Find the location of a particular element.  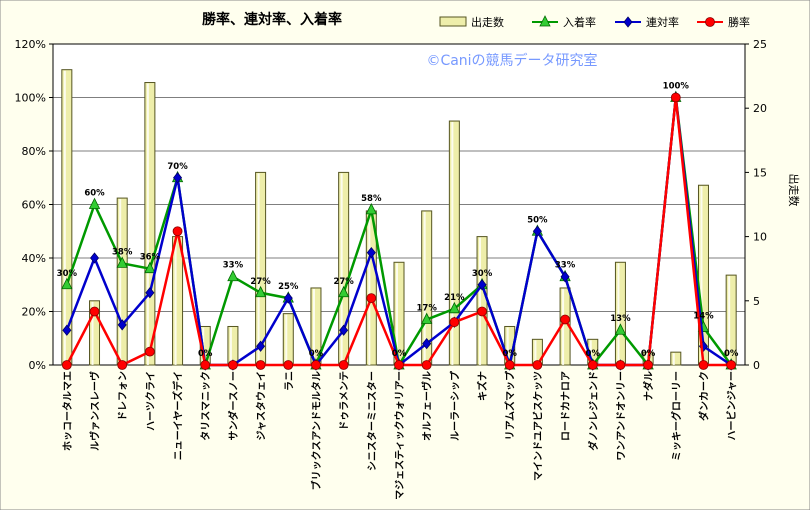

x-tick-label: ハーツクライ is located at coordinates (151, 401).